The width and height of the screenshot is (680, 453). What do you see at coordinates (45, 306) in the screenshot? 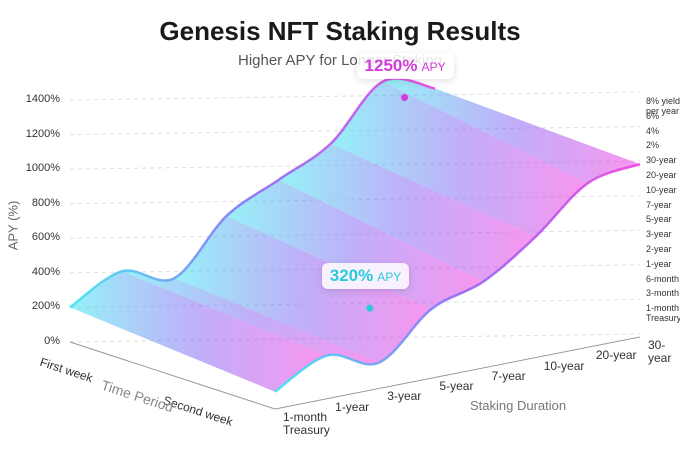
I see `y-tick-label: 200%` at bounding box center [45, 306].